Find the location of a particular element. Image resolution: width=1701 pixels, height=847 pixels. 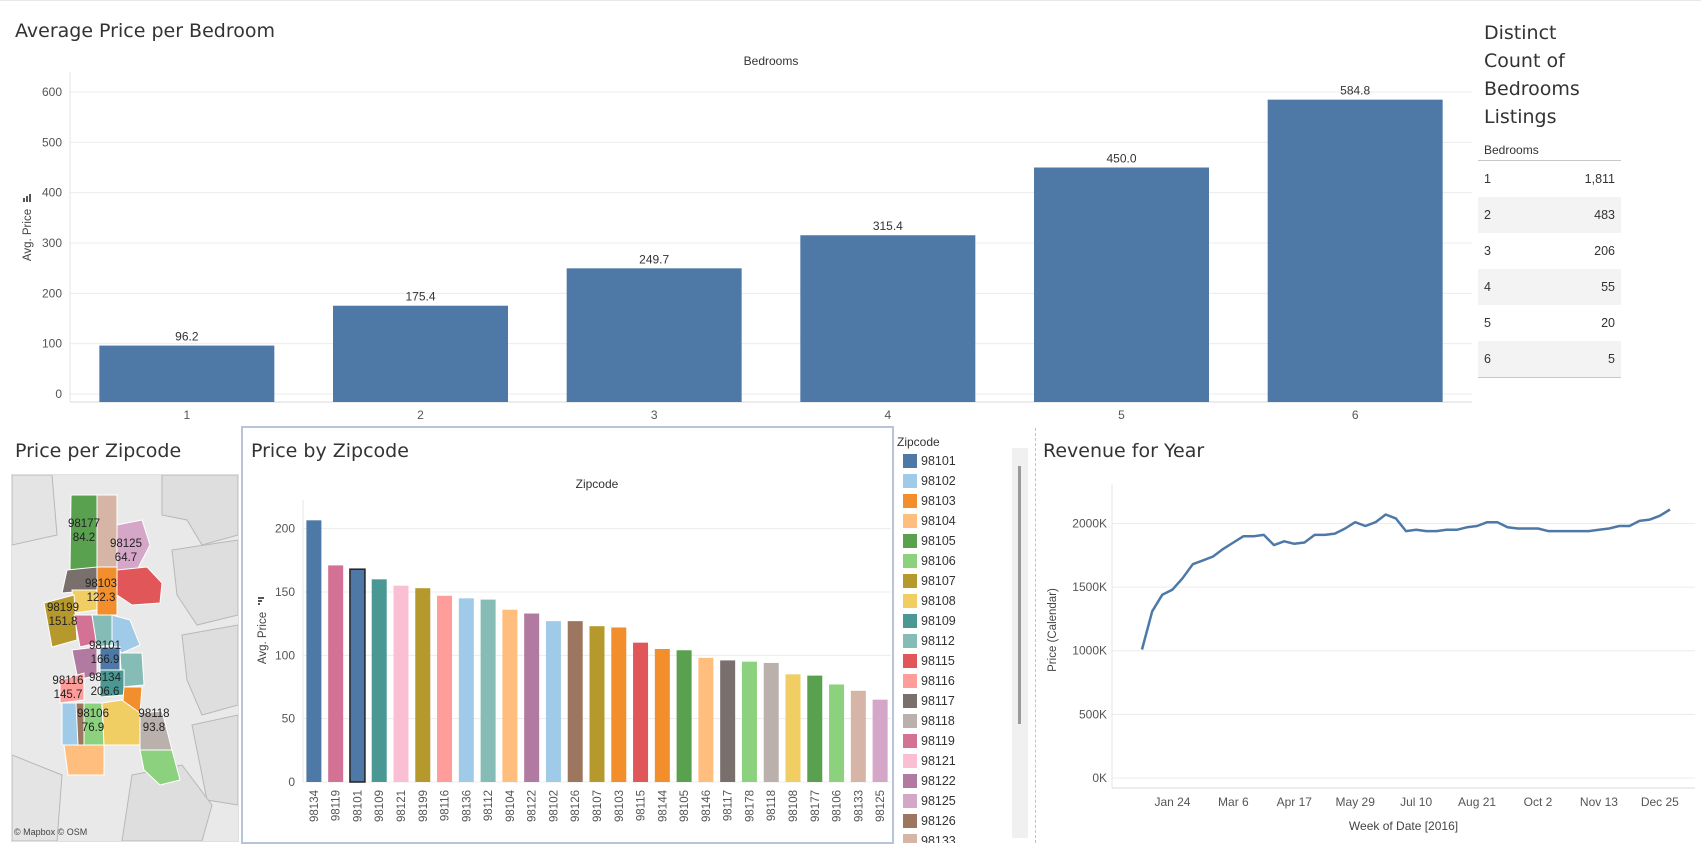

legend-label: 98102 is located at coordinates (938, 481).